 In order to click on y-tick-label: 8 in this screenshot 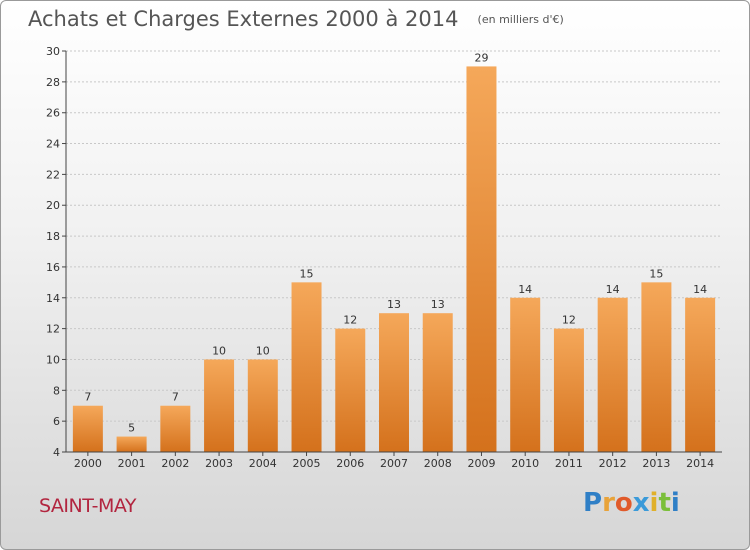, I will do `click(56, 390)`.